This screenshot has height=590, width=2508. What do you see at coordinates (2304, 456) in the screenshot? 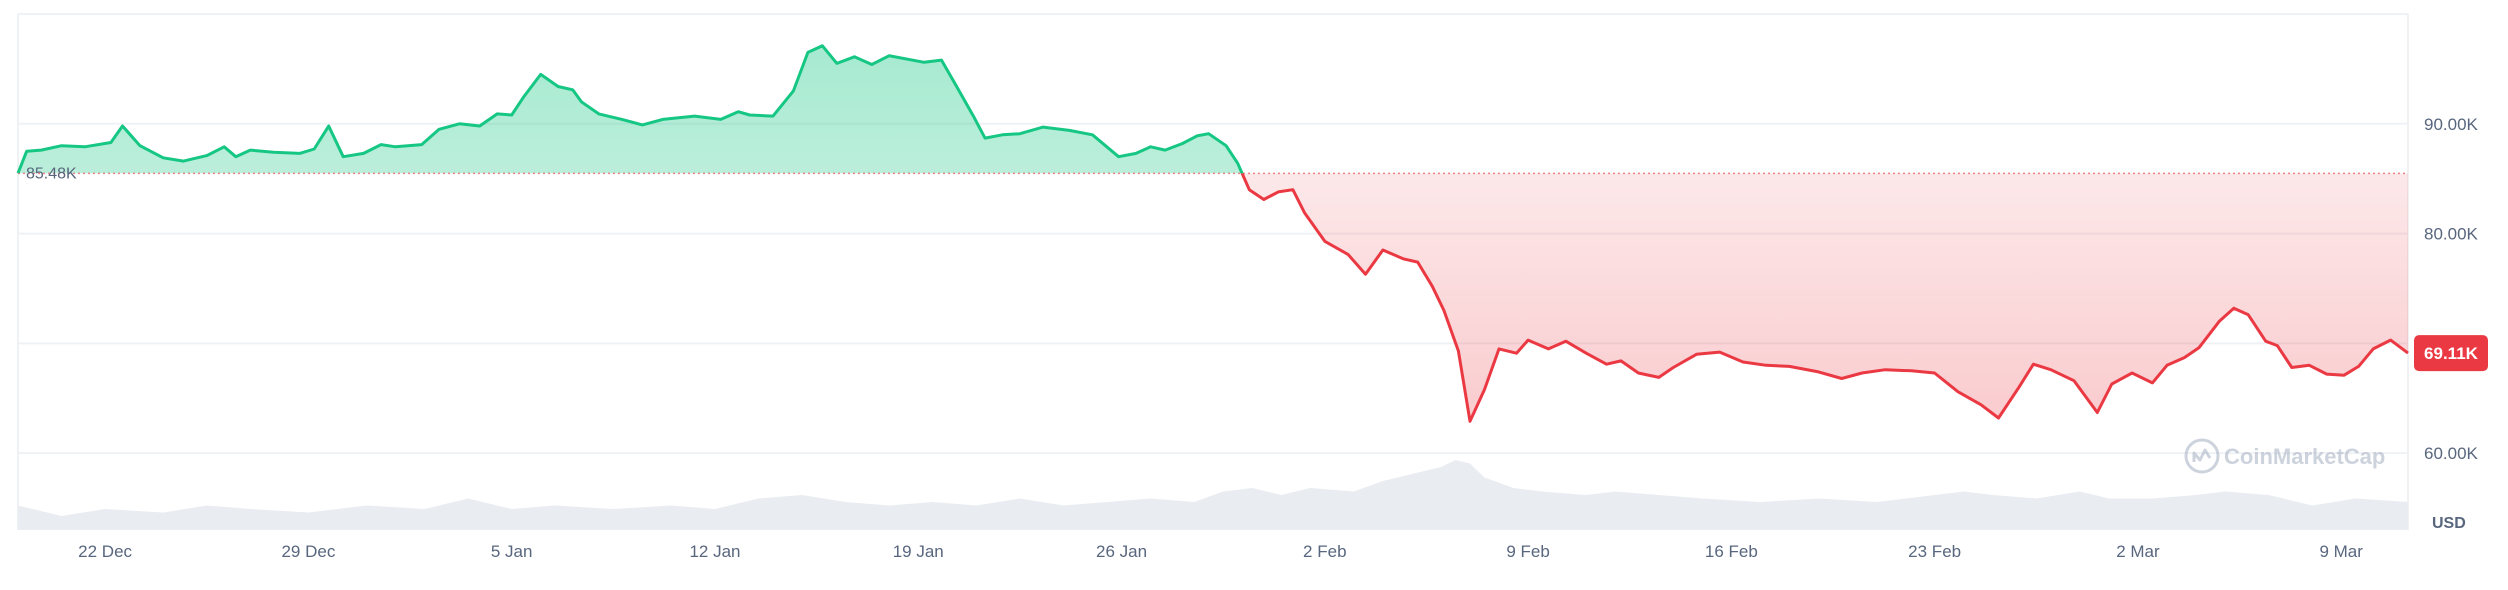
I see `watermark-text: CoinMarketCap` at bounding box center [2304, 456].